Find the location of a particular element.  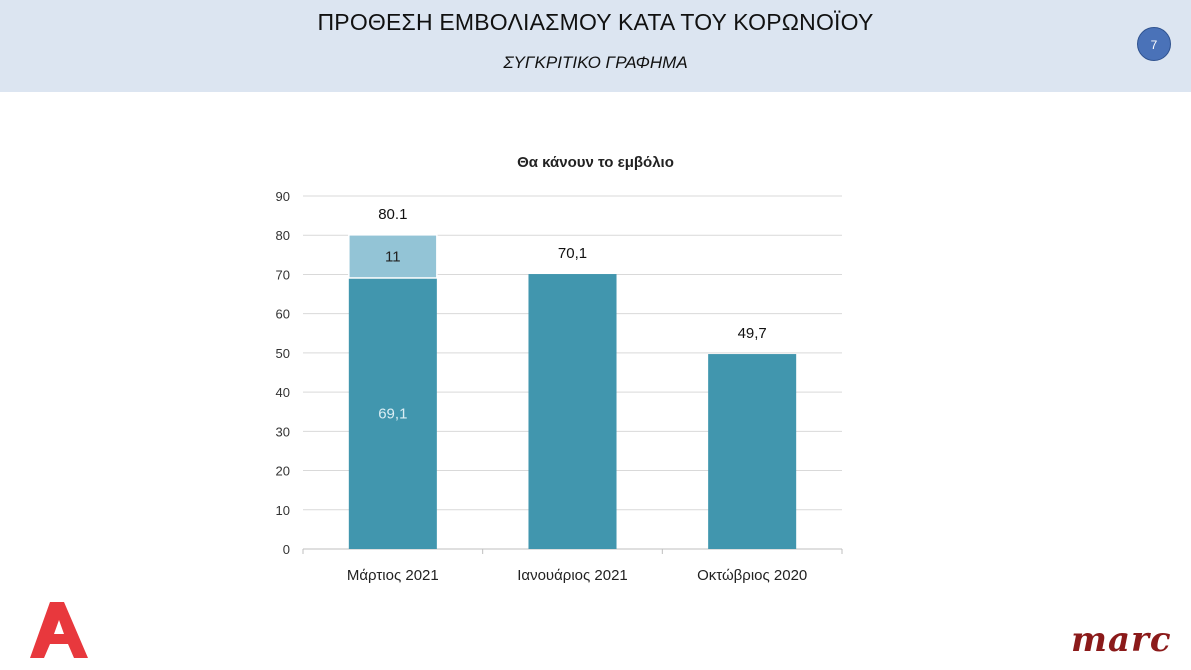

total-label: 80.1 is located at coordinates (392, 214).